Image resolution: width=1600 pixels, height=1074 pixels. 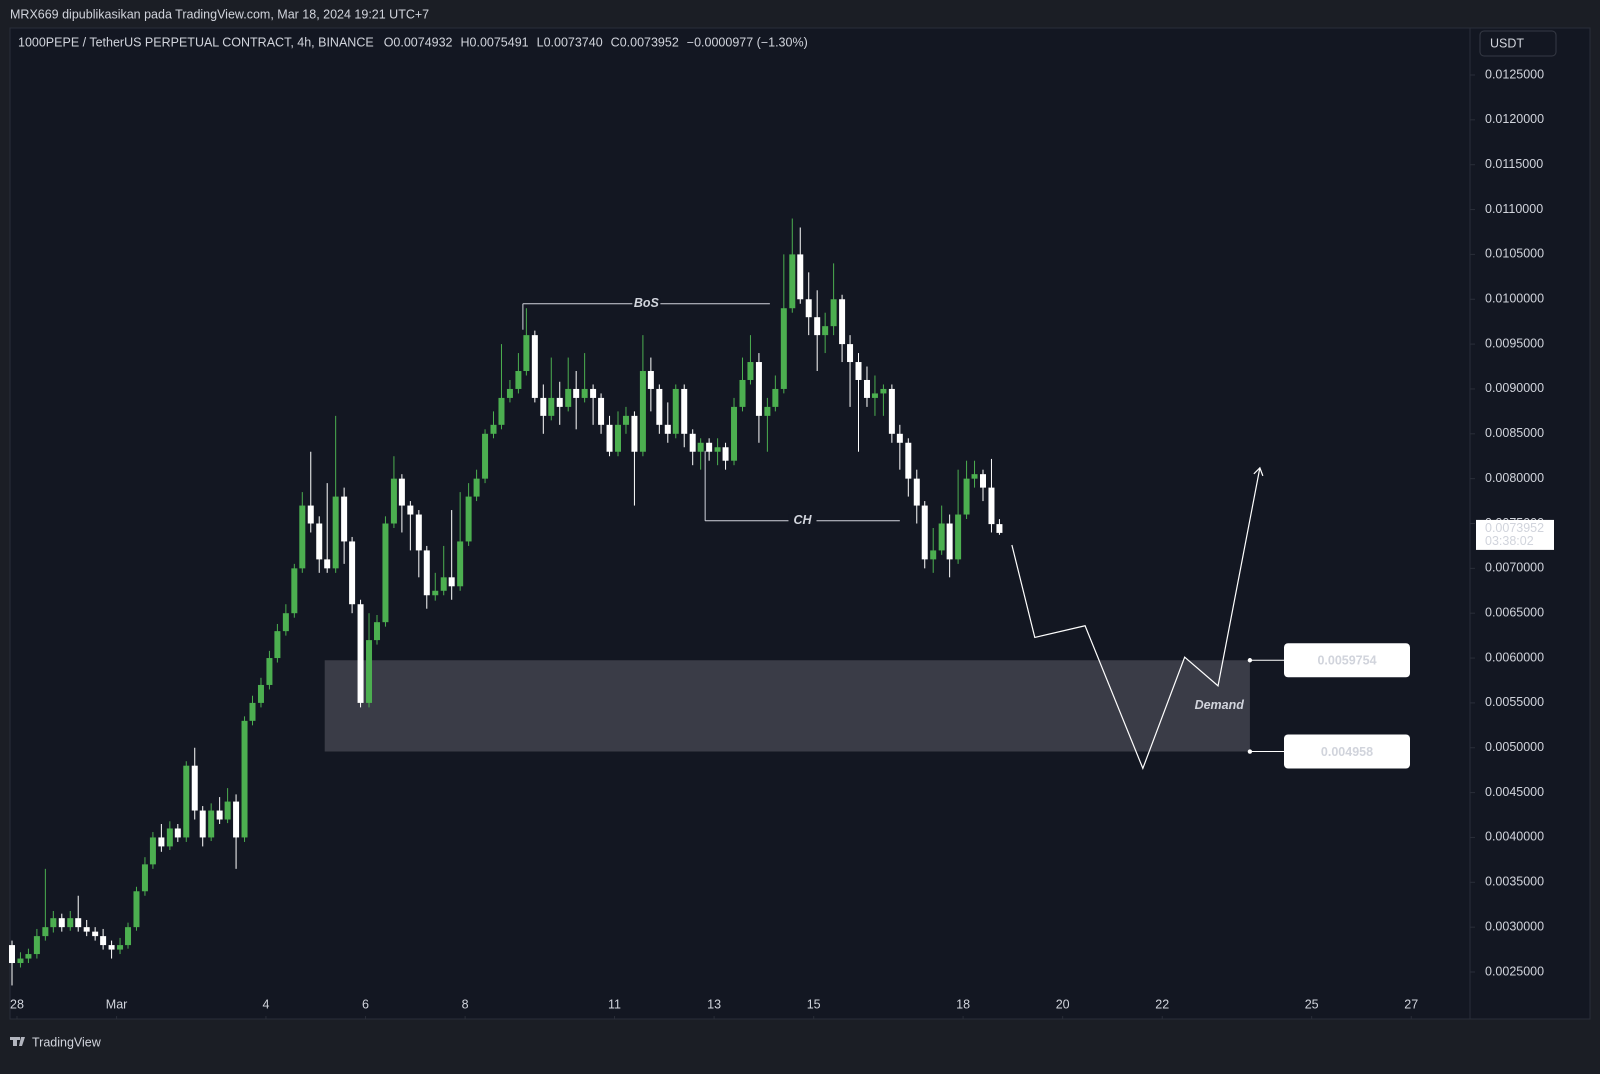 I want to click on x-tick-label: 11, so click(x=614, y=1004).